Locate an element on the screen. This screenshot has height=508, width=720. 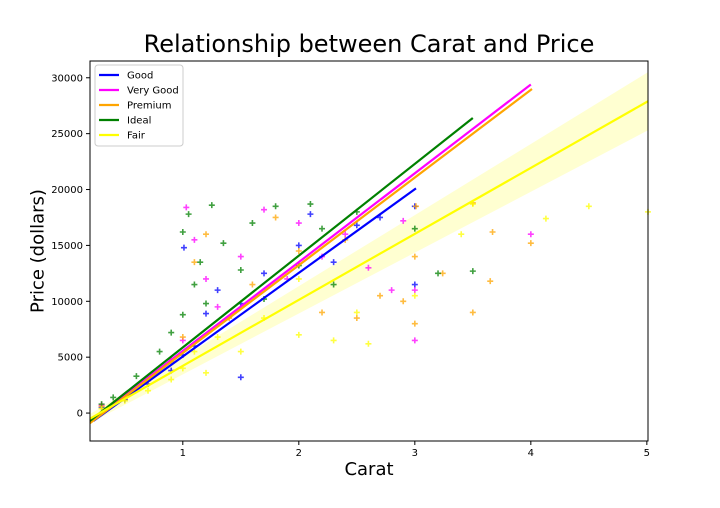
x-tick-label: 2 is located at coordinates (299, 453).